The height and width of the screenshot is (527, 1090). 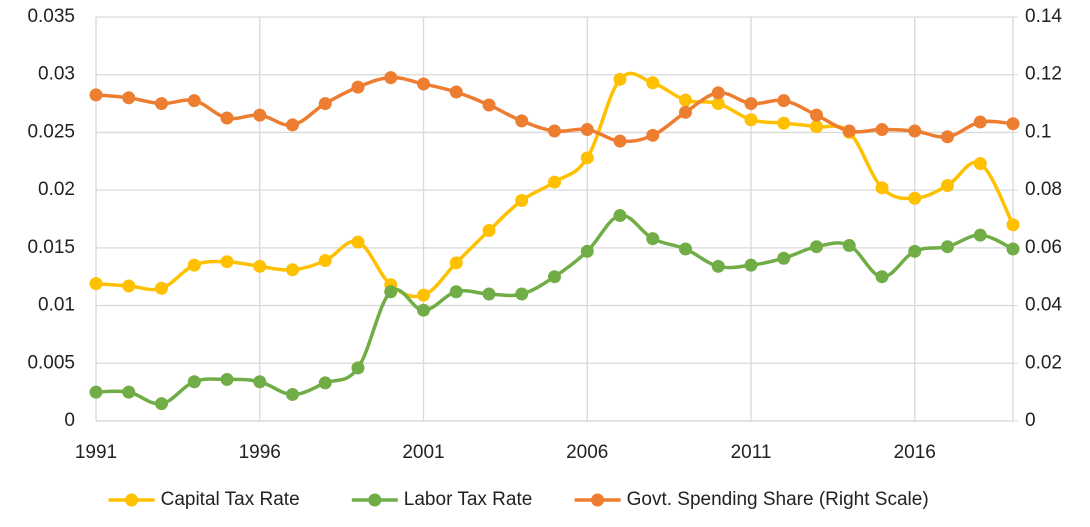 I want to click on y2-tick-label: 0.04, so click(x=1043, y=305).